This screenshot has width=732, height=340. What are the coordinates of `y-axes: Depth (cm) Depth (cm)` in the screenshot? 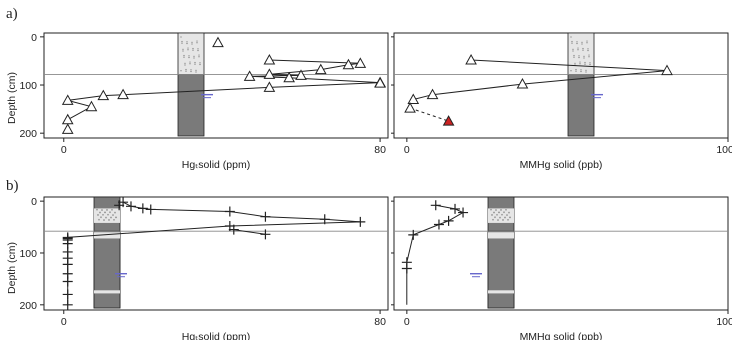 It's located at (12, 183).